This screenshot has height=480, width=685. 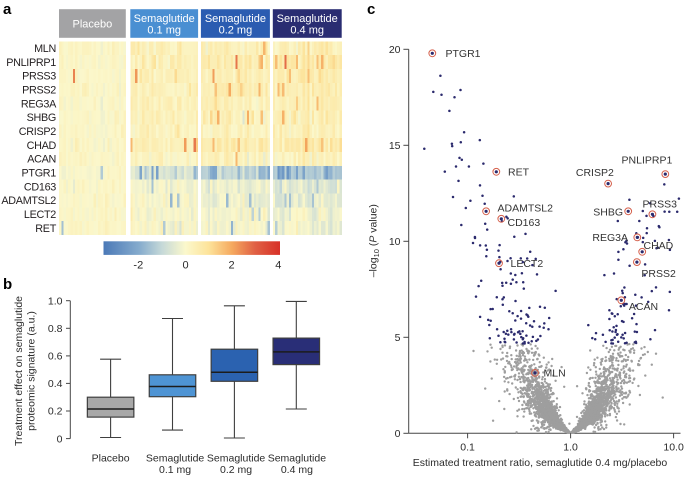 What do you see at coordinates (395, 146) in the screenshot?
I see `svg-text: 15` at bounding box center [395, 146].